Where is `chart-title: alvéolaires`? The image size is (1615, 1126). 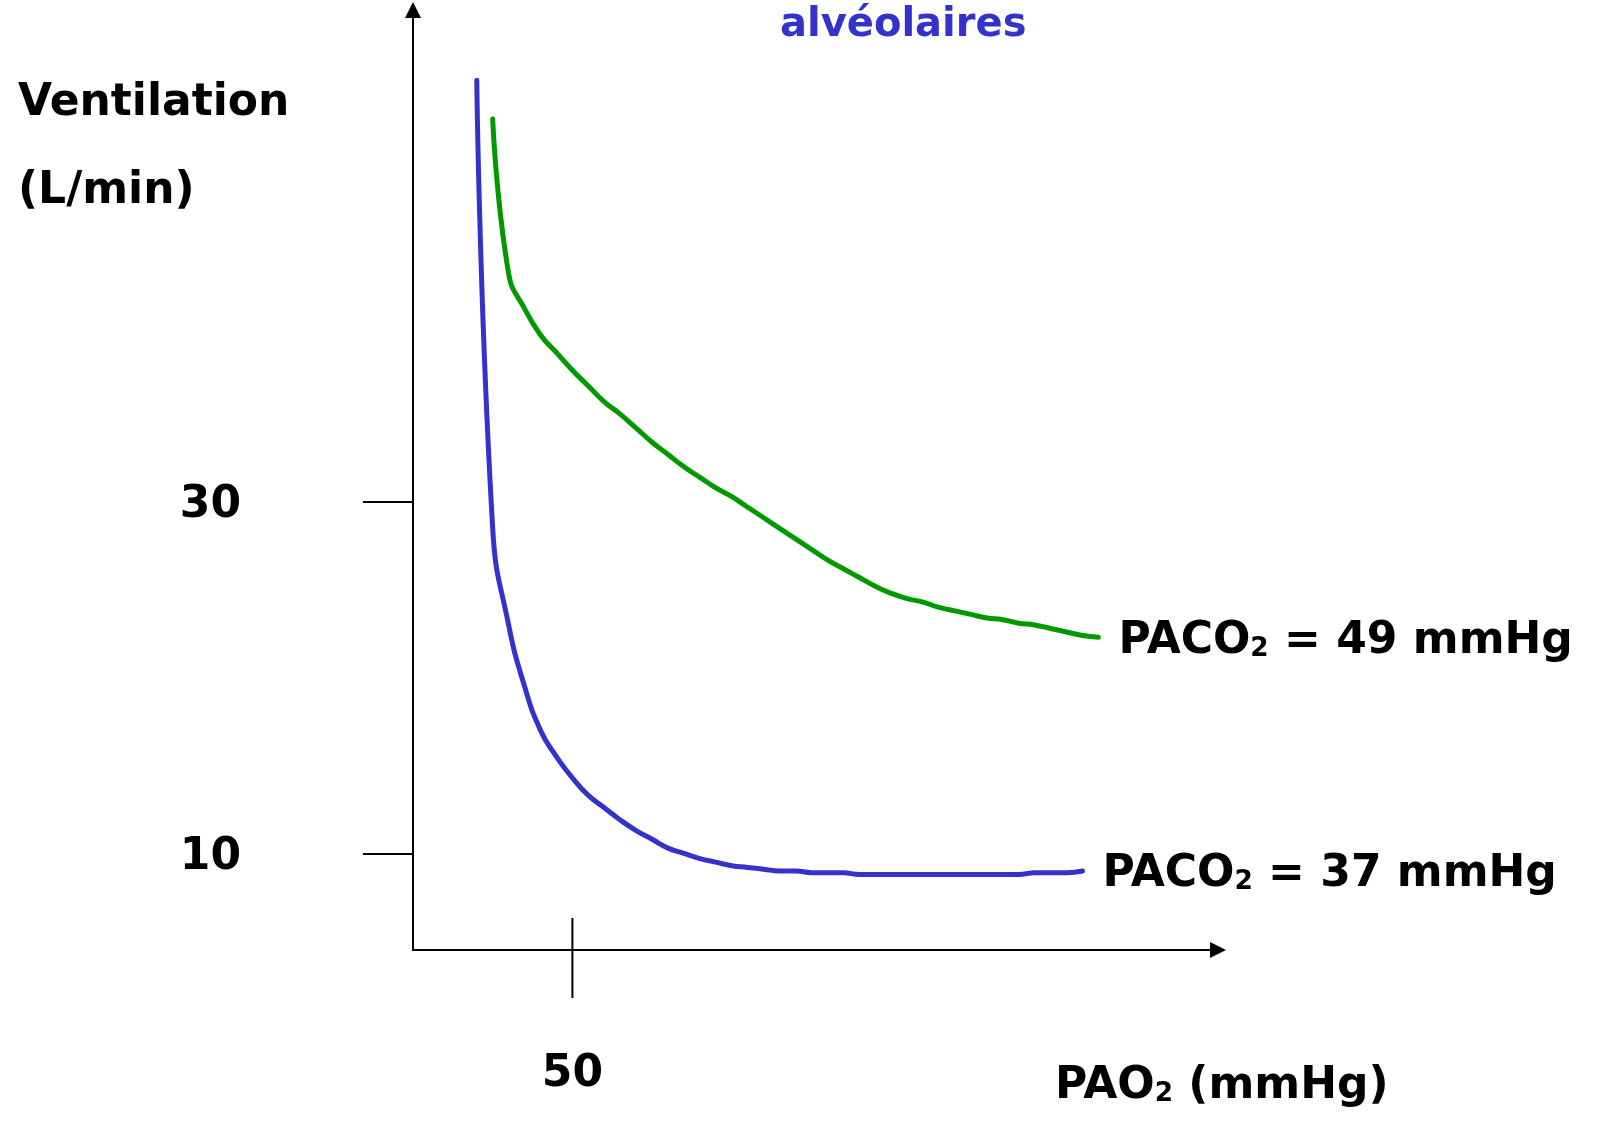 chart-title: alvéolaires is located at coordinates (903, 22).